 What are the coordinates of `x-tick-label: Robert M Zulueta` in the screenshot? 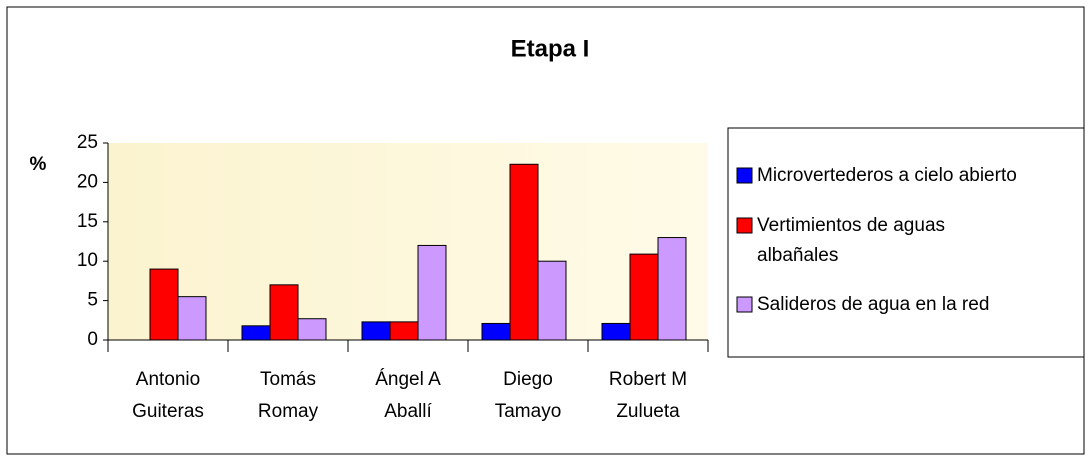 It's located at (648, 395).